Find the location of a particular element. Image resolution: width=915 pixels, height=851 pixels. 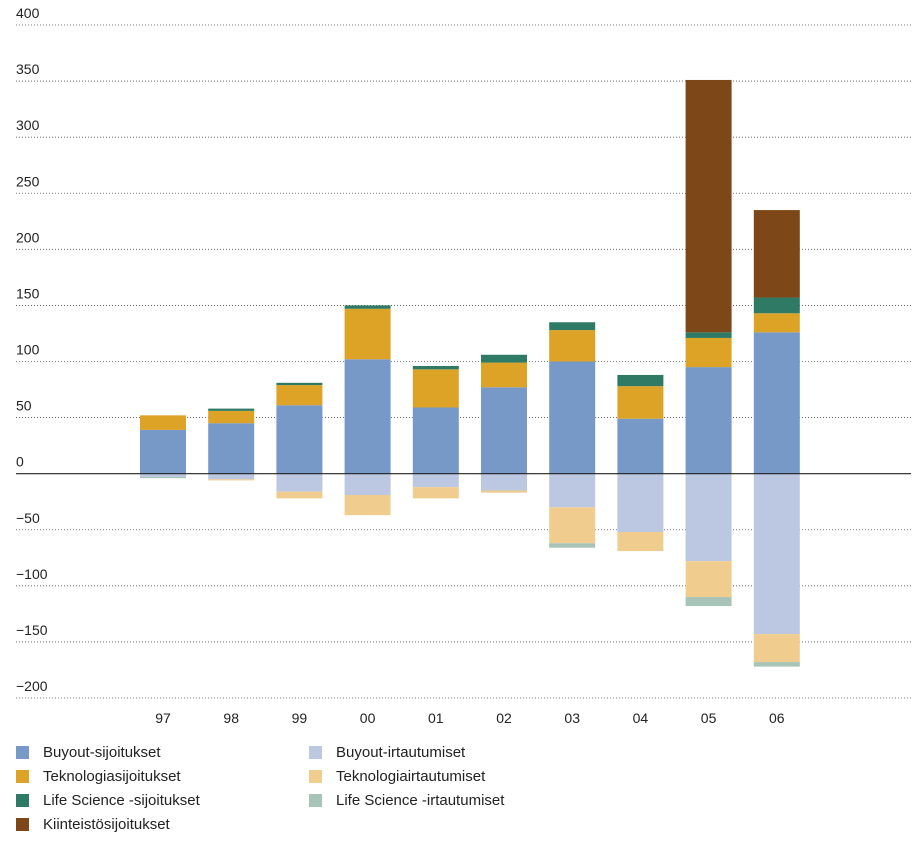

legend-item: Buyout-sijoitukset is located at coordinates (88, 752).